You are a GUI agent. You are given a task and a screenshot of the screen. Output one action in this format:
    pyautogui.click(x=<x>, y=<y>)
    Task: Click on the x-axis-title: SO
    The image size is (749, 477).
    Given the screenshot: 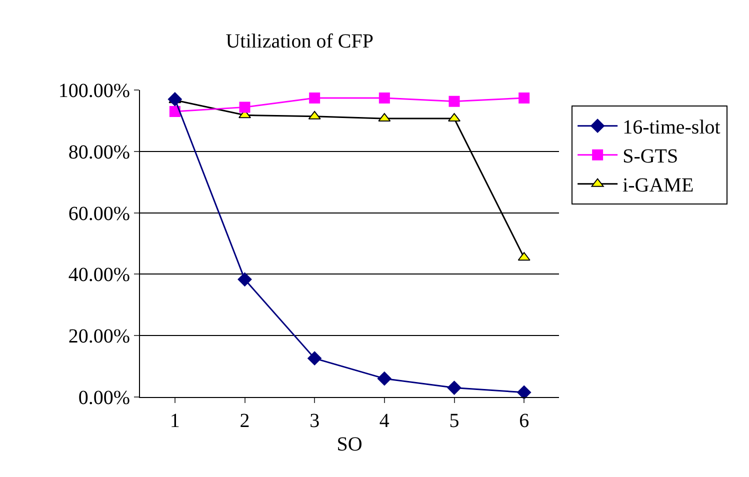 What is the action you would take?
    pyautogui.click(x=349, y=445)
    